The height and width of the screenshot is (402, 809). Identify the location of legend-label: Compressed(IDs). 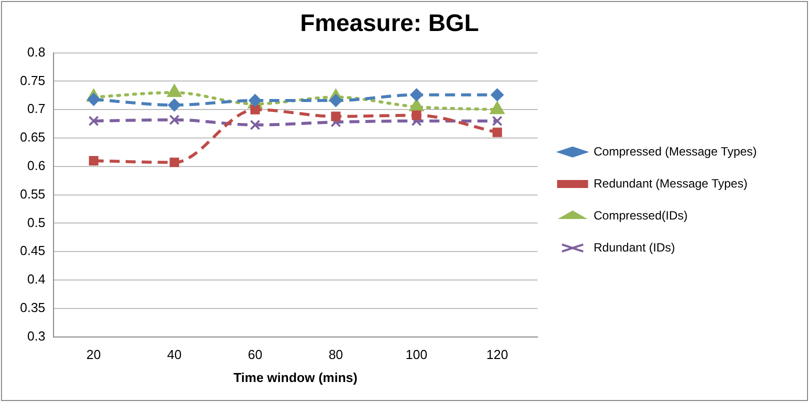
(641, 215).